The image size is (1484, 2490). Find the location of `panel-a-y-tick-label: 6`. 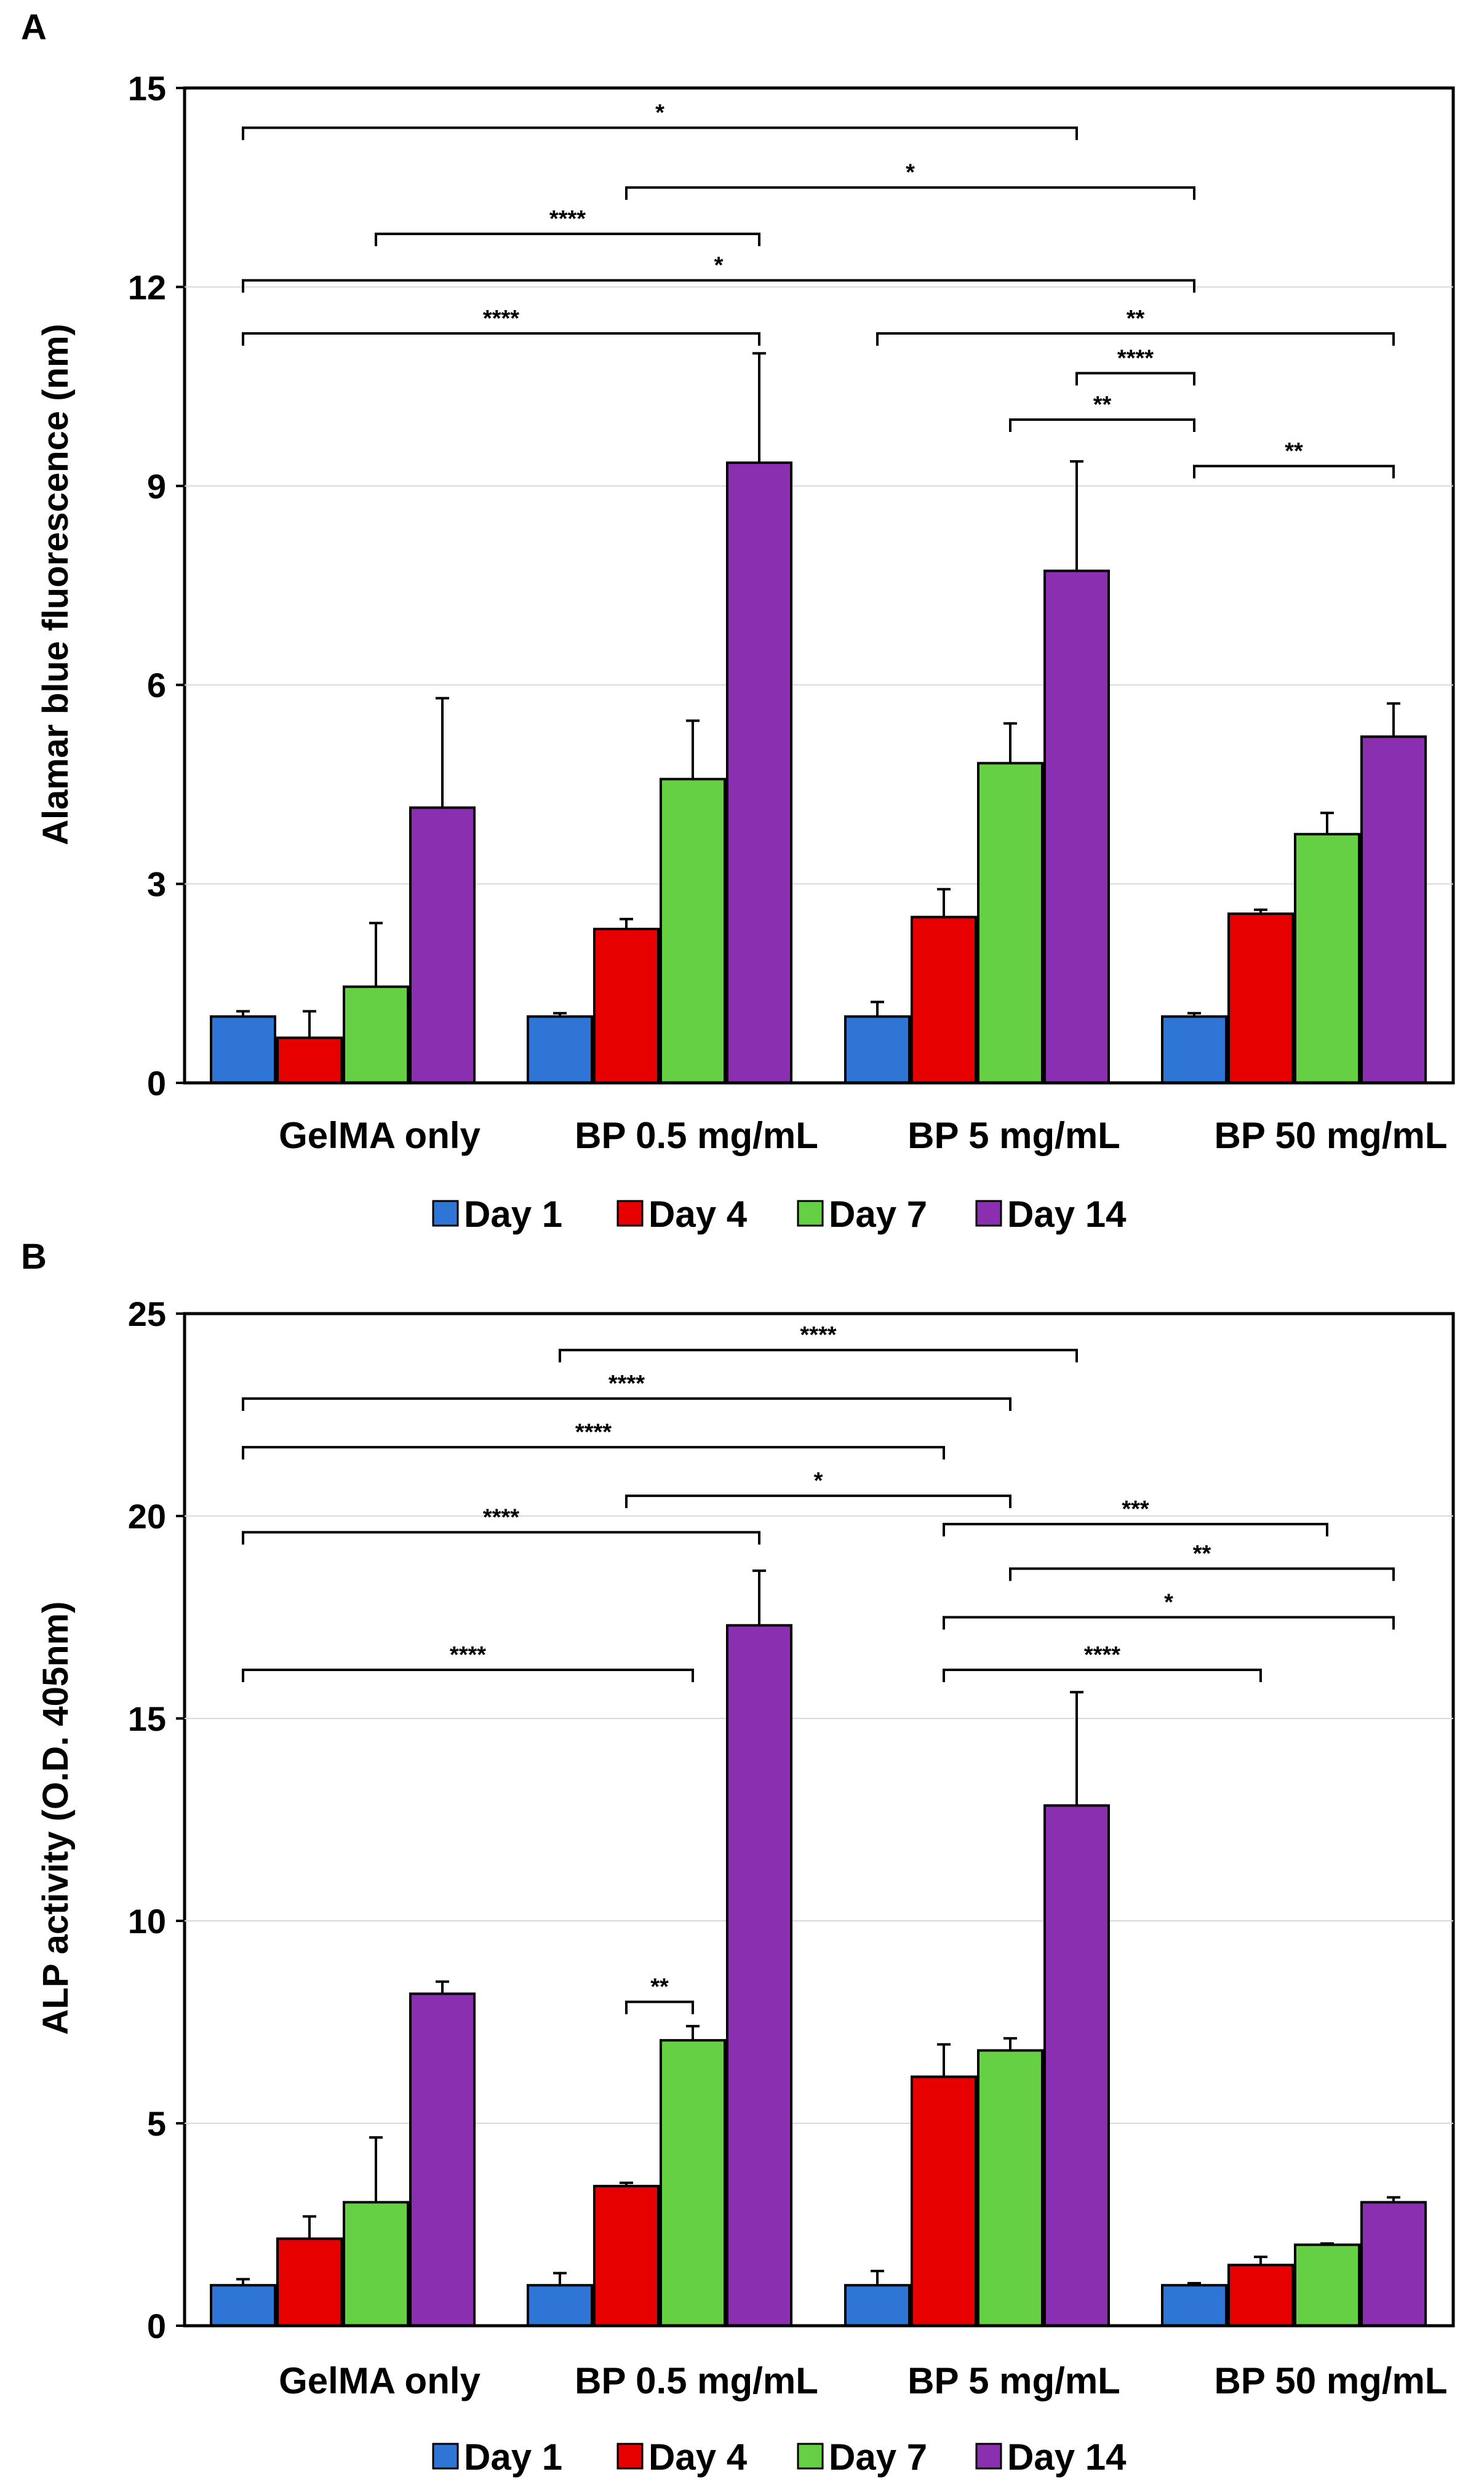

panel-a-y-tick-label: 6 is located at coordinates (156, 685).